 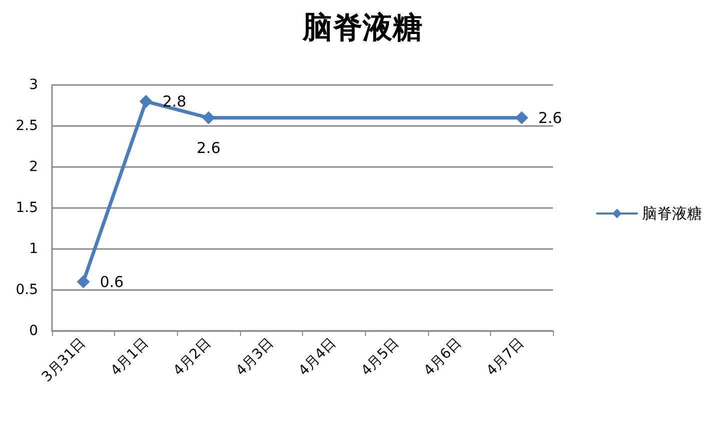 I want to click on x-tick-label: 4月3日, so click(x=255, y=357).